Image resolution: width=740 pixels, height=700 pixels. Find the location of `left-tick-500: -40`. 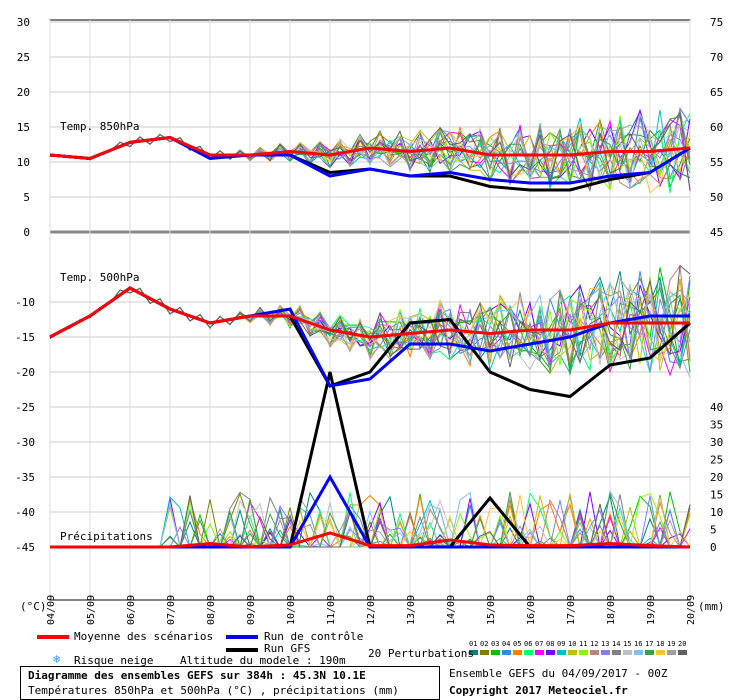

left-tick-500: -40 is located at coordinates (25, 512).